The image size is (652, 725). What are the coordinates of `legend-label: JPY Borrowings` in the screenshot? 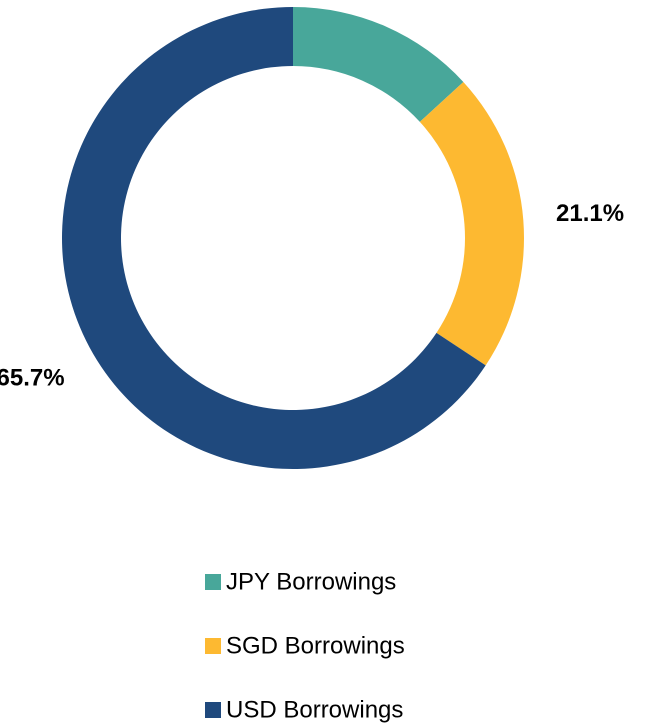 It's located at (311, 581).